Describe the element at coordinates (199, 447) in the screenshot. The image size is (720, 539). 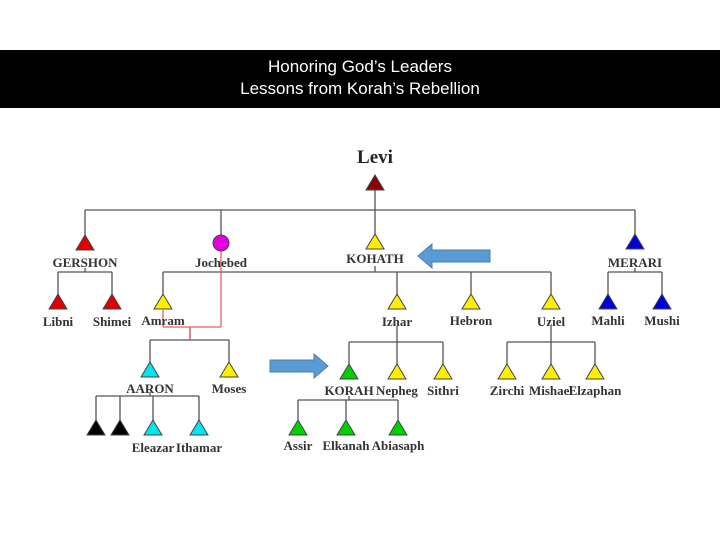
I see `ithamar-label: Ithamar` at that location.